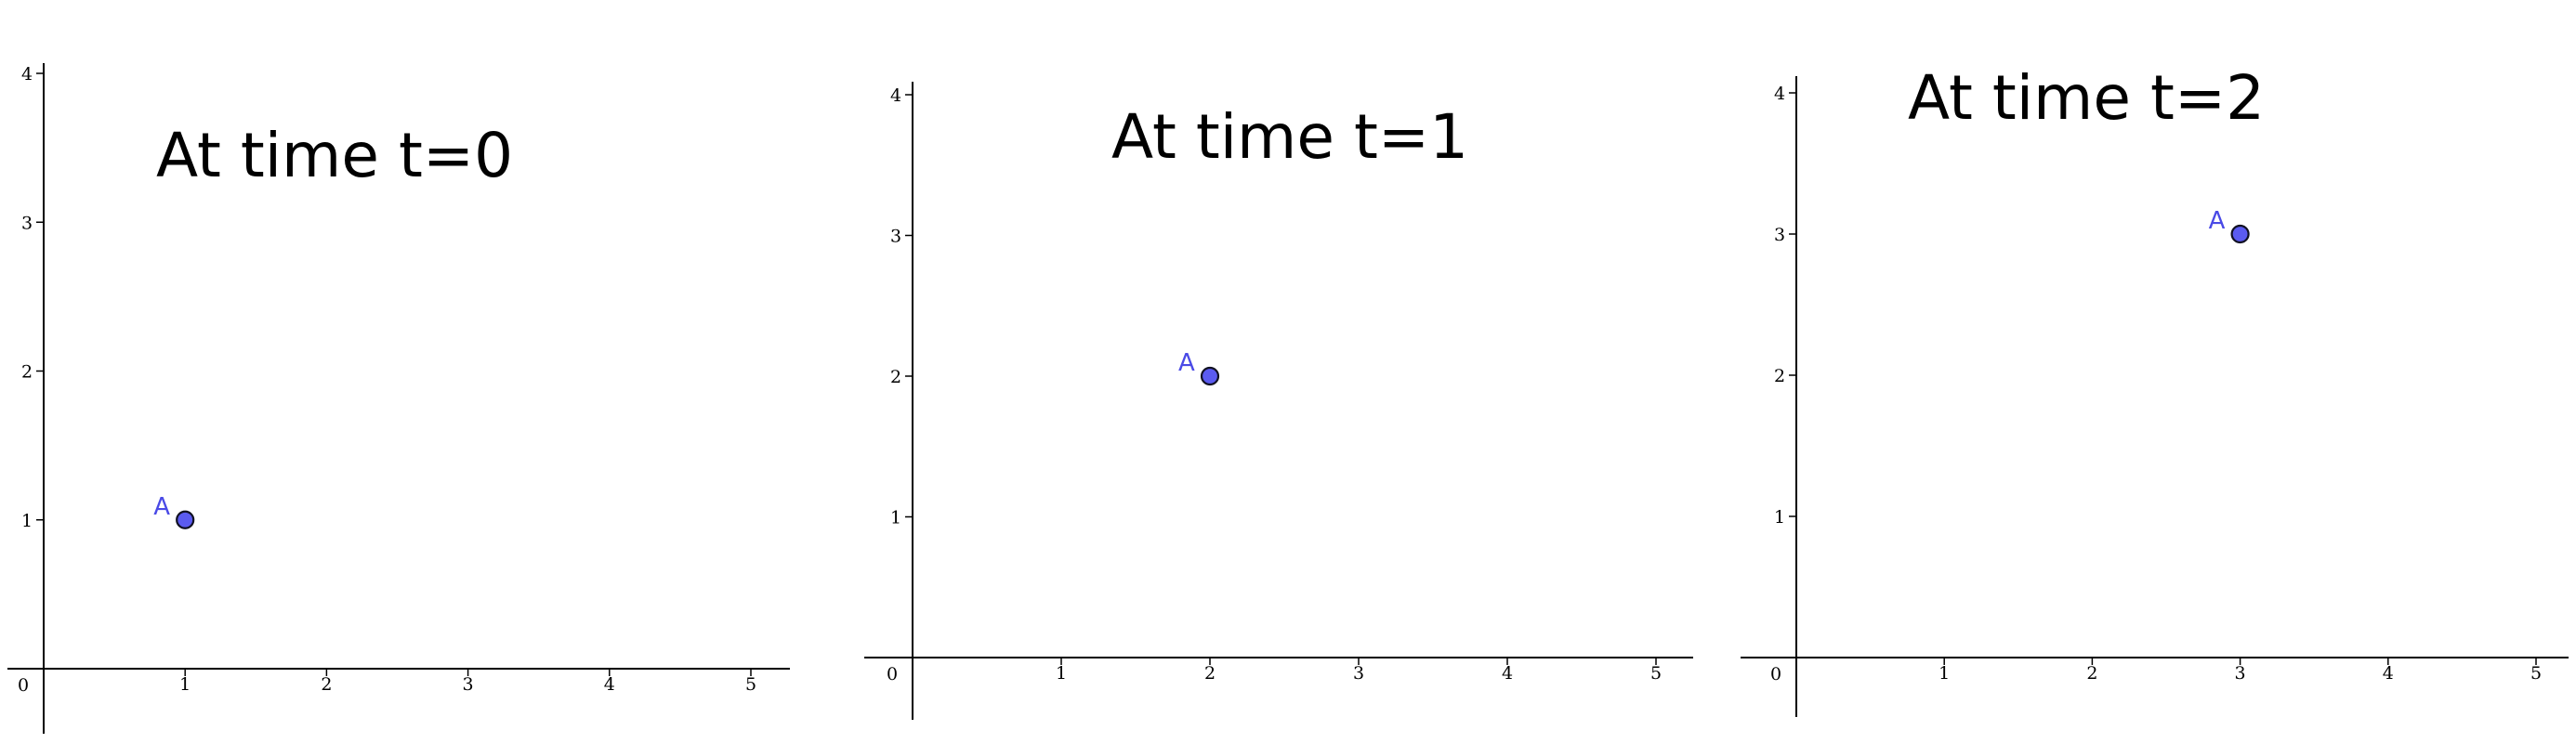 The image size is (2576, 743). What do you see at coordinates (2086, 98) in the screenshot?
I see `chart-title: At time t=2` at bounding box center [2086, 98].